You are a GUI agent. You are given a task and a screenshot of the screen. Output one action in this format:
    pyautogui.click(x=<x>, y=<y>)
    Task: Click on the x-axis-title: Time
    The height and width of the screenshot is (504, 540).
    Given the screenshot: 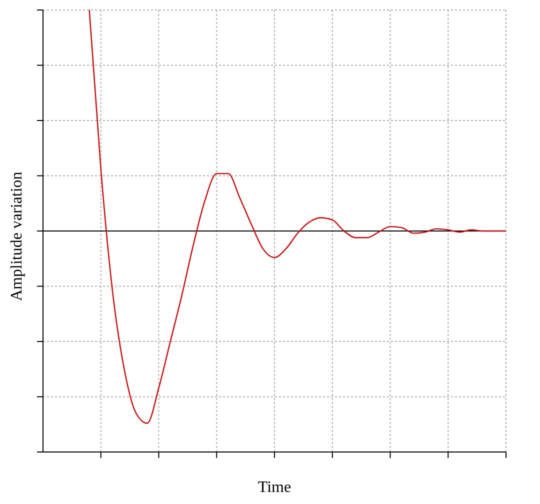 What is the action you would take?
    pyautogui.click(x=275, y=487)
    